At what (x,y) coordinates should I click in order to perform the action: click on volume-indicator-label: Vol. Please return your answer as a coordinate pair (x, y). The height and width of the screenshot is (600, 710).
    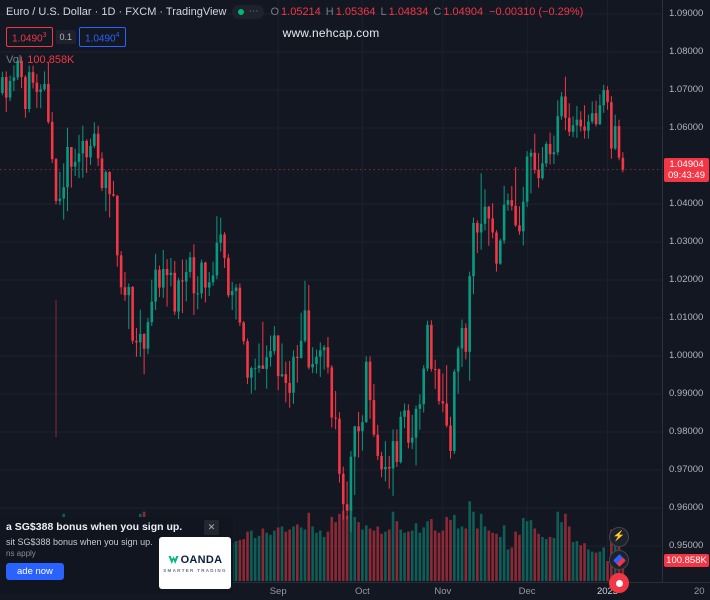
    Looking at the image, I should click on (14, 60).